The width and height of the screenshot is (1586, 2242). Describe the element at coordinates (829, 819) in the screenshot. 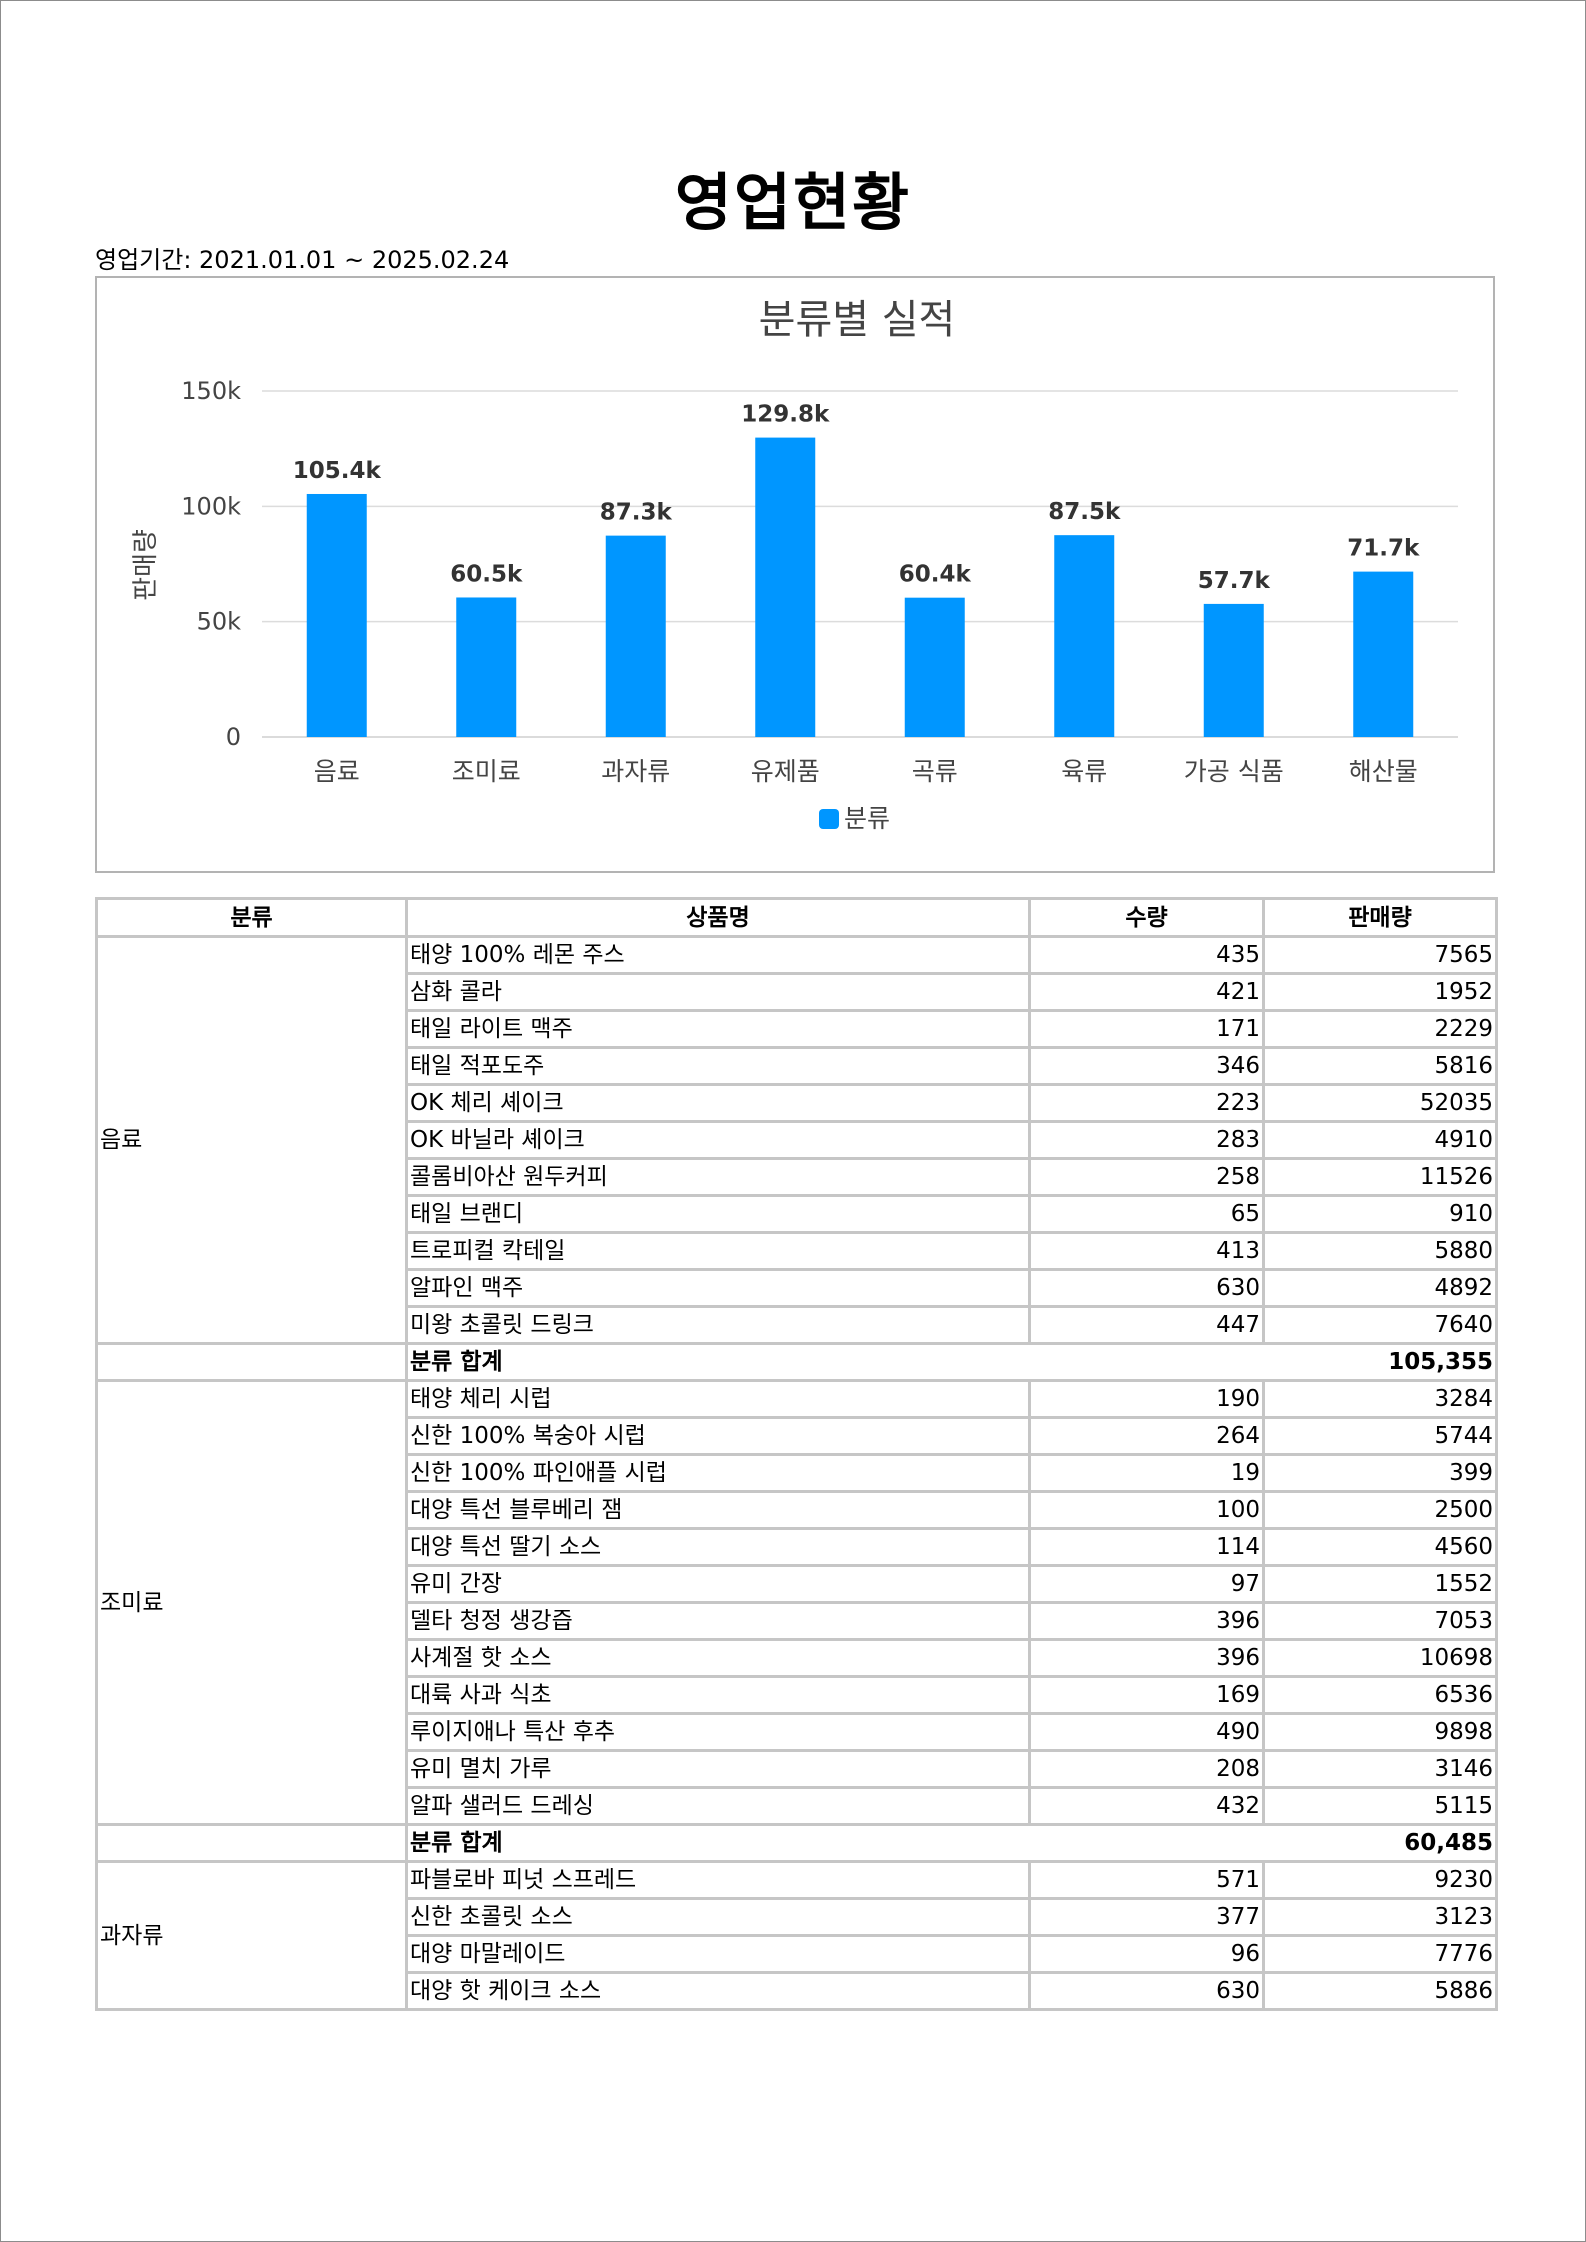

I see `legend-swatch` at that location.